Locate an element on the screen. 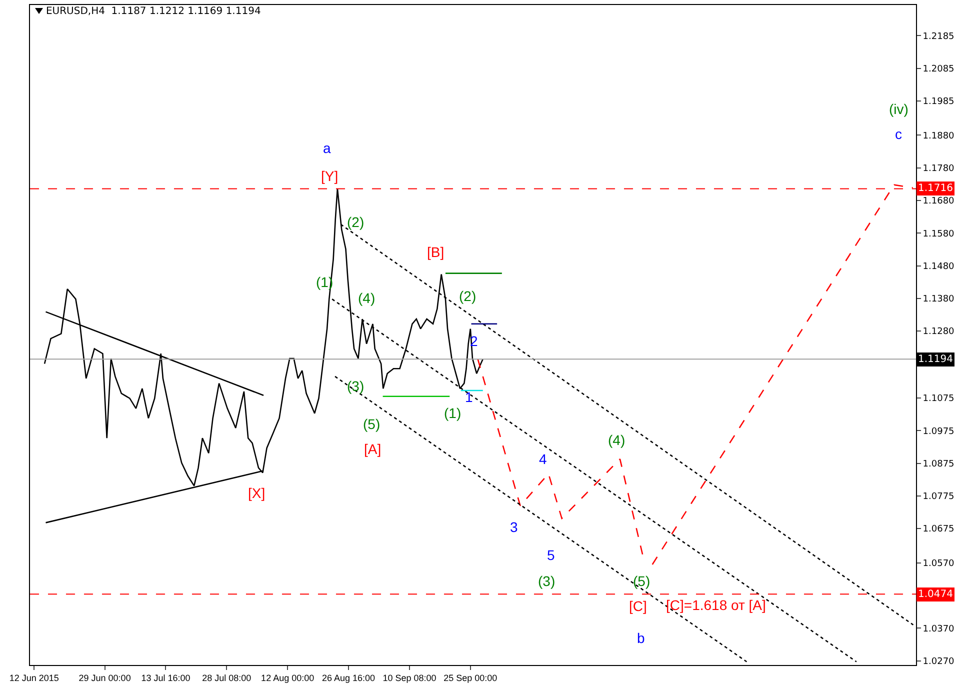  y-tick-label: 1.0570 is located at coordinates (938, 563).